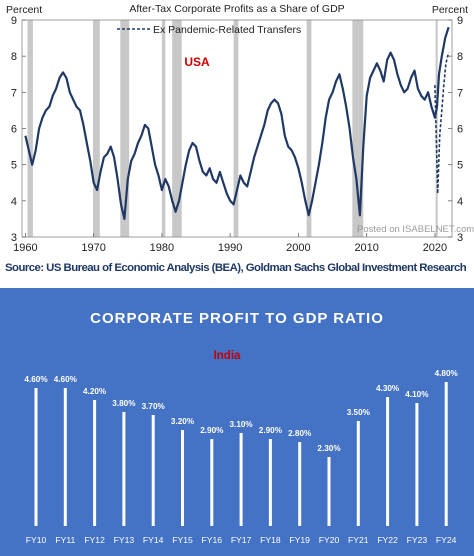  I want to click on legend-label: Ex Pandemic-Related Transfers, so click(227, 30).